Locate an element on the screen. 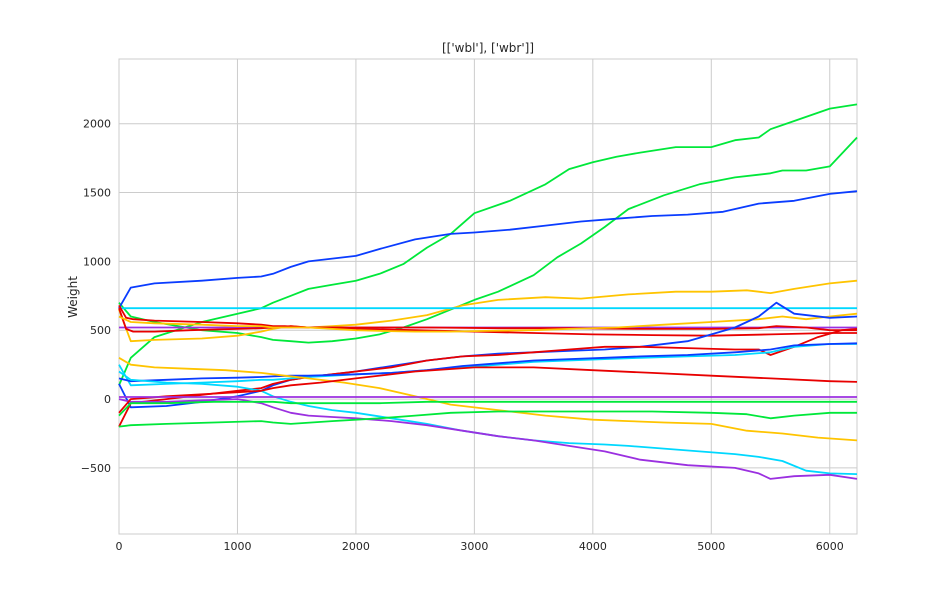 The height and width of the screenshot is (593, 952). y-tick-label: 1000 is located at coordinates (97, 261).